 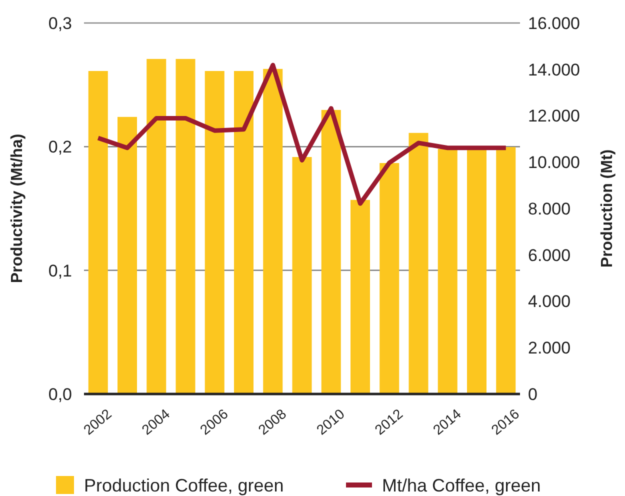 I want to click on y-axis-title: Productivity (Mt/ha), so click(x=17, y=209).